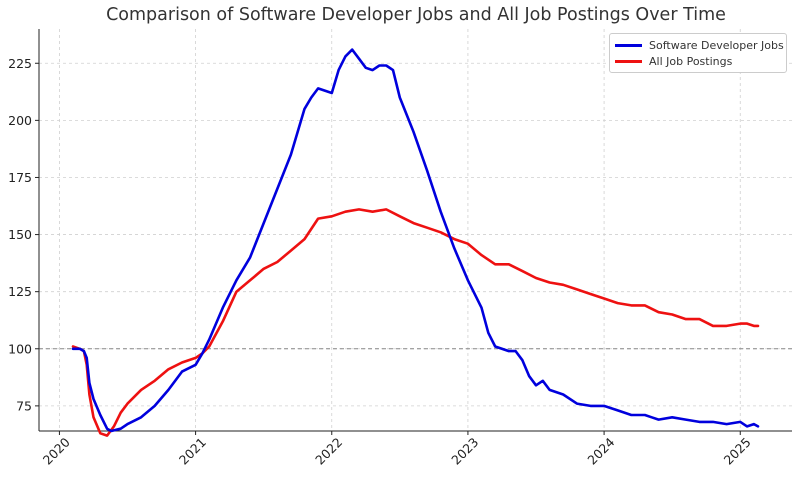 Image resolution: width=800 pixels, height=477 pixels. I want to click on legend-swatch-all-jobs, so click(628, 61).